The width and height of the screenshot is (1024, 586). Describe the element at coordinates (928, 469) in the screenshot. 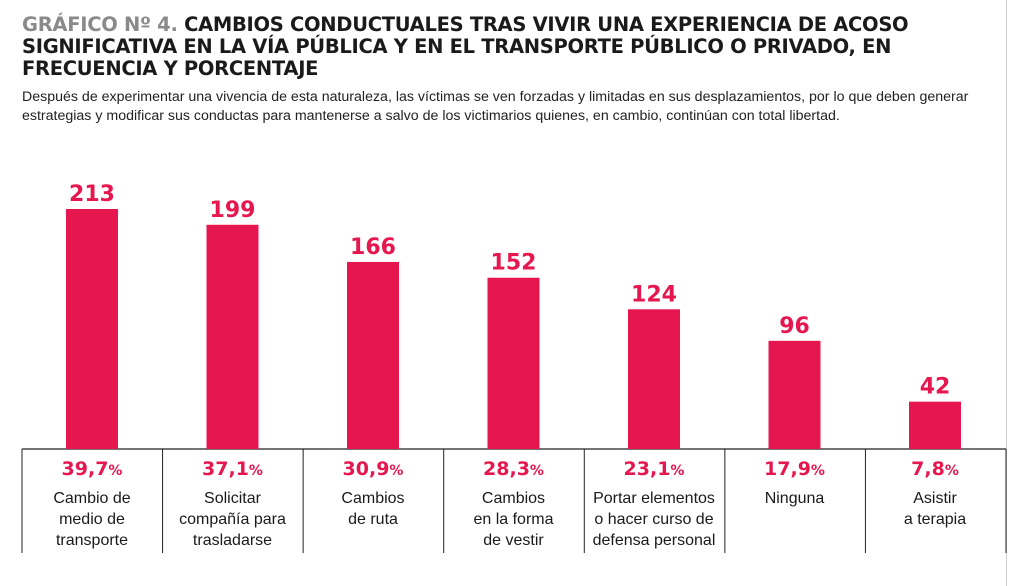

I see `percentage-value: 7,8` at that location.